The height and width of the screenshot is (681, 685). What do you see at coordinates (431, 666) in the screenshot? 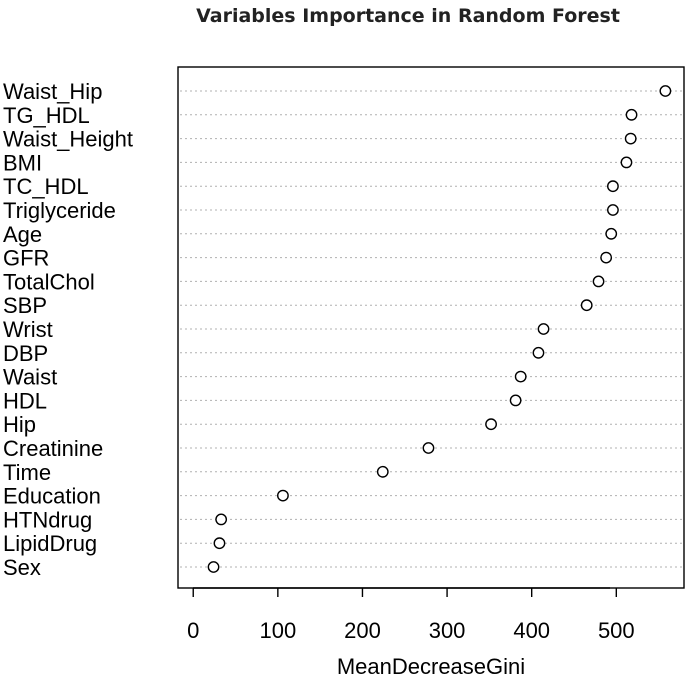
I see `x-axis-title: MeanDecreaseGini` at bounding box center [431, 666].